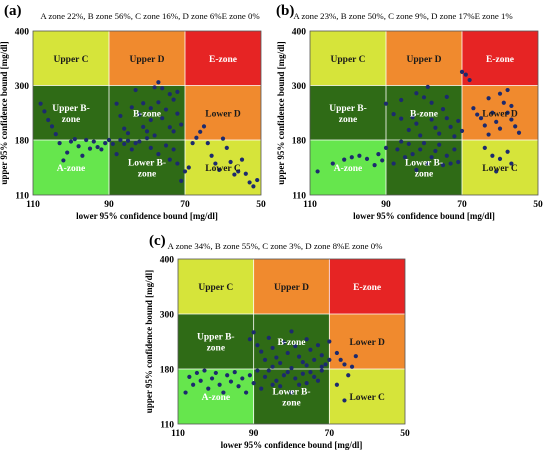 Image resolution: width=545 pixels, height=452 pixels. What do you see at coordinates (367, 288) in the screenshot?
I see `zone-label-e: E-zone` at bounding box center [367, 288].